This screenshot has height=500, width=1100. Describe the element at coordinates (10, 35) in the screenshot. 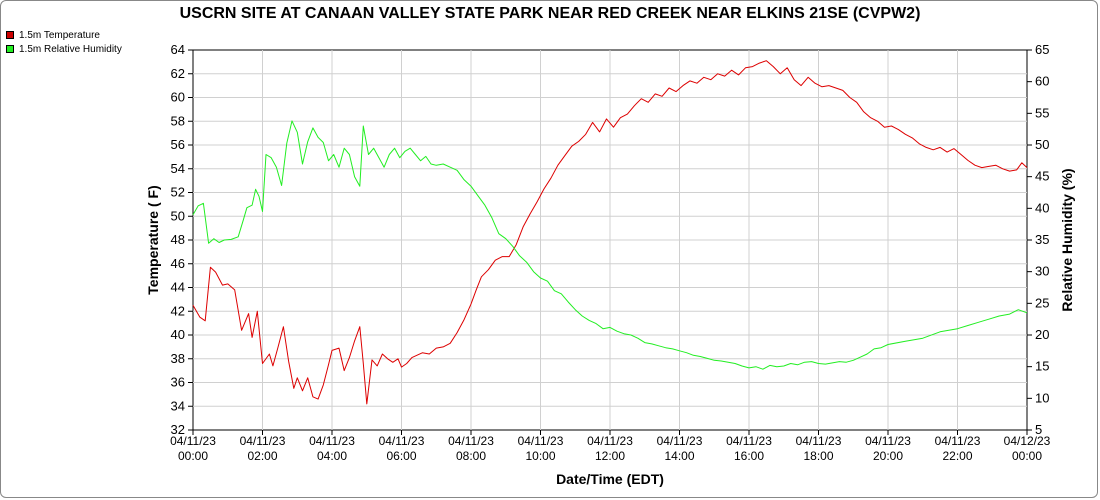

I see `legend-swatch-temperature` at that location.